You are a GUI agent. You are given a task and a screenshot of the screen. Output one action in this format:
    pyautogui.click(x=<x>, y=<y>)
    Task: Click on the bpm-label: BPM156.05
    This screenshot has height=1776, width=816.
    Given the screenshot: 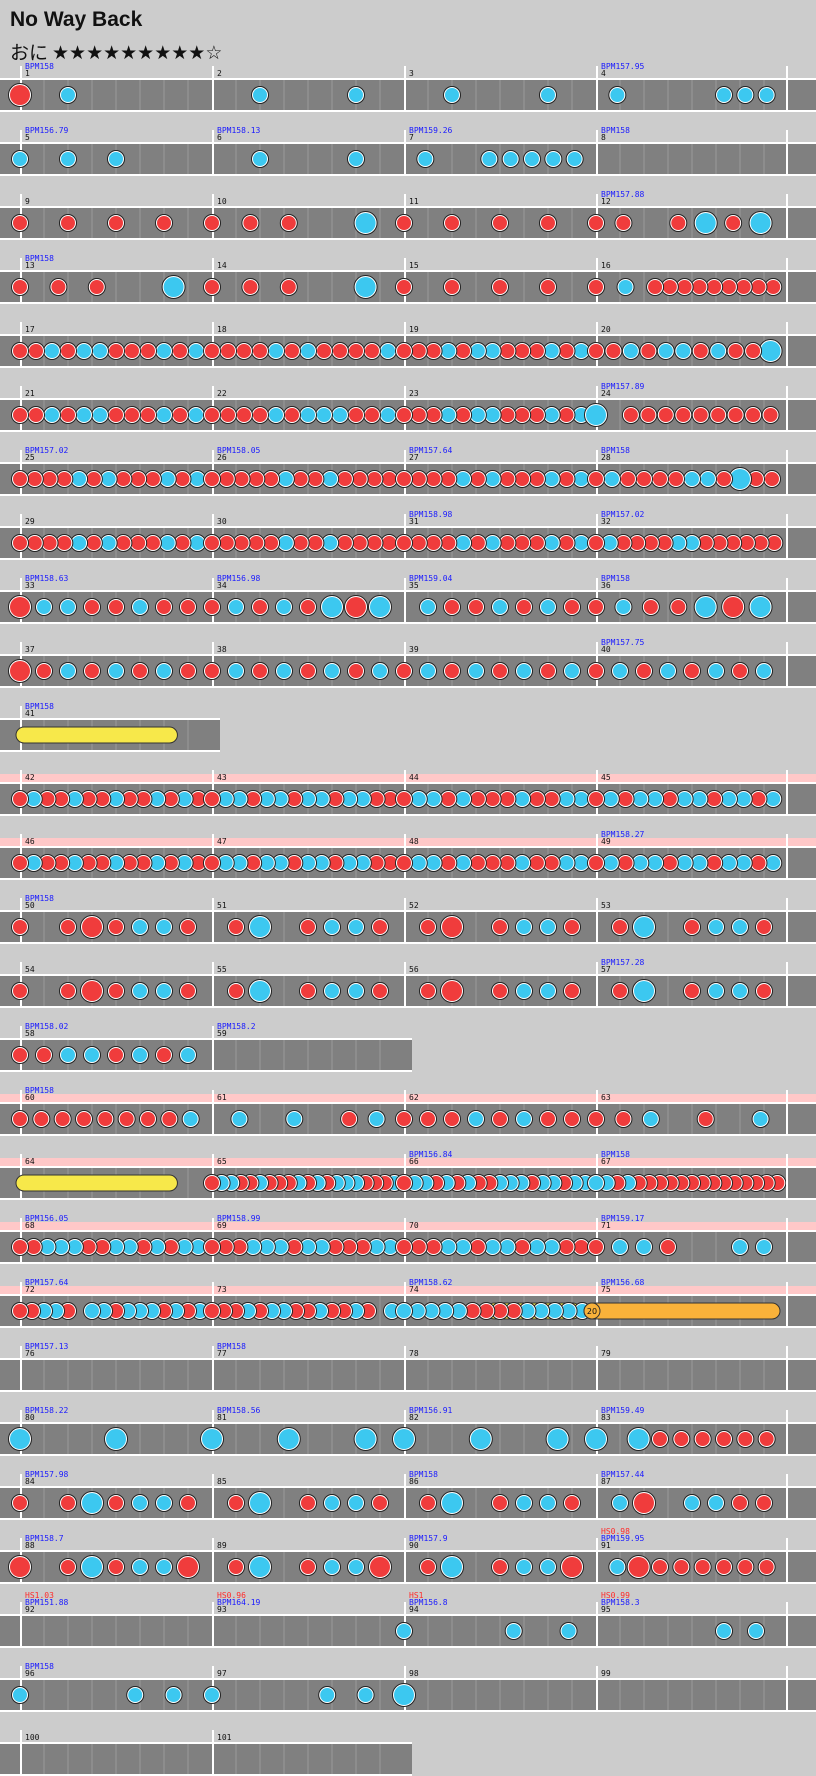 What is the action you would take?
    pyautogui.click(x=47, y=1218)
    